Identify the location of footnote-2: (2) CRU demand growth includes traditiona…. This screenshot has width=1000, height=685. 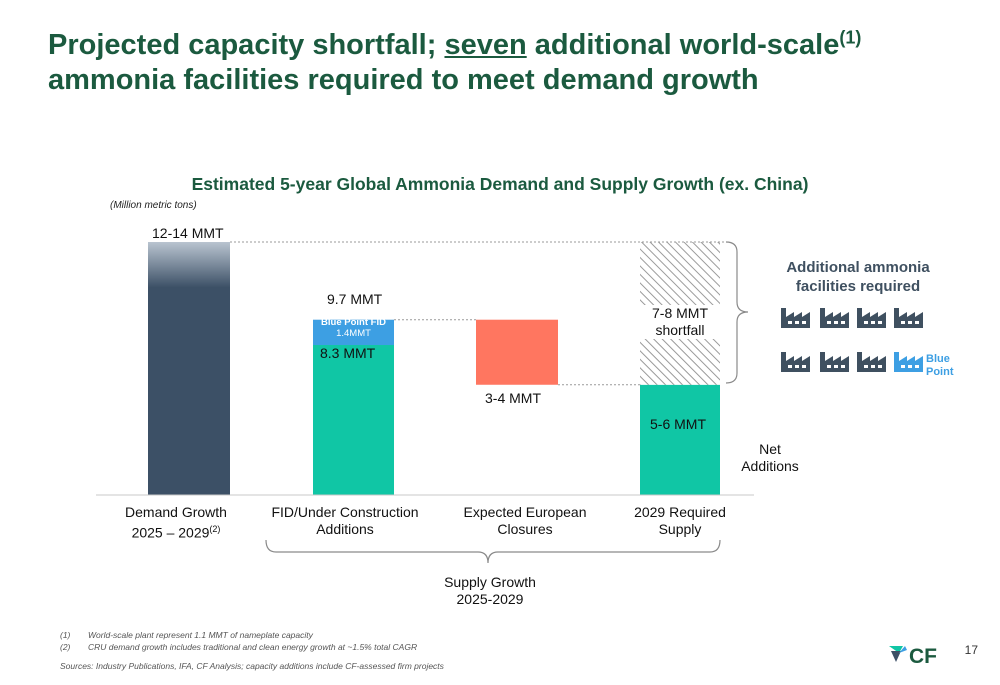
(239, 647).